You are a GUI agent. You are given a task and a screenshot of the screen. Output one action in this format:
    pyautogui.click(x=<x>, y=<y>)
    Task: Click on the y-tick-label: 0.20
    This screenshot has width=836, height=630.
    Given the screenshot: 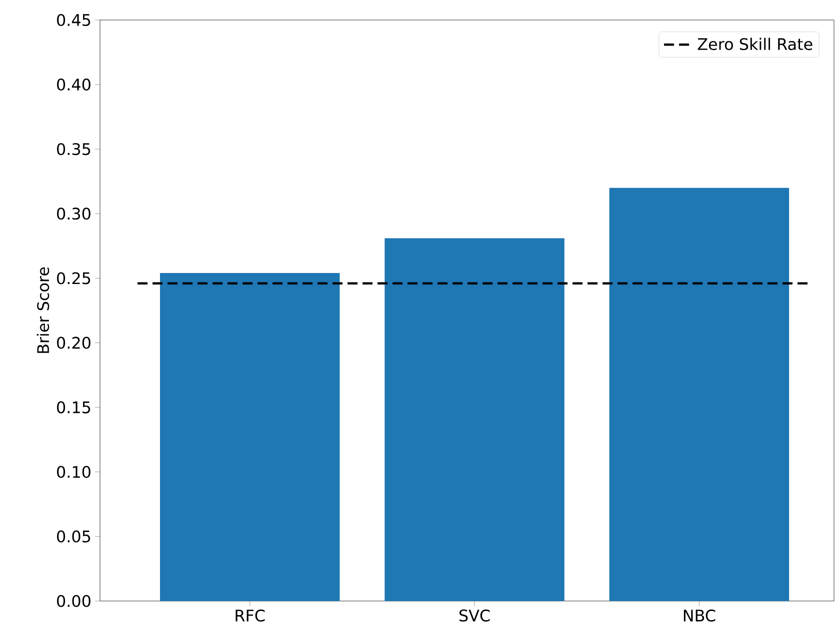 What is the action you would take?
    pyautogui.click(x=73, y=342)
    